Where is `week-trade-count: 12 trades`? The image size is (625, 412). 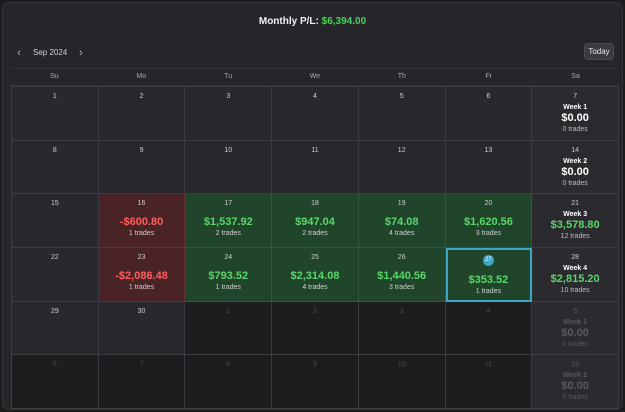 week-trade-count: 12 trades is located at coordinates (575, 237).